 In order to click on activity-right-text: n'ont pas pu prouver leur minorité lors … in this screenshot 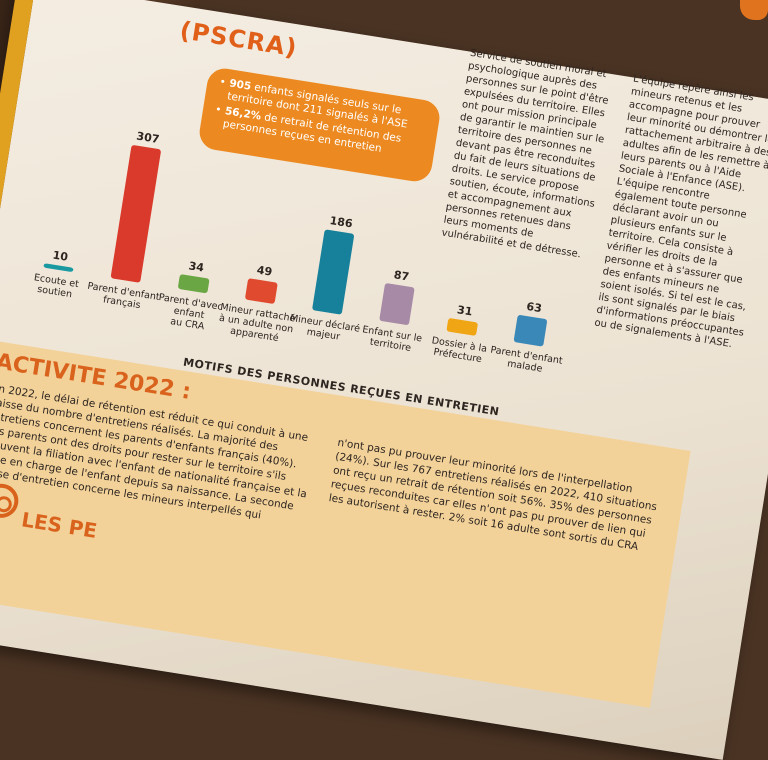, I will do `click(492, 494)`.